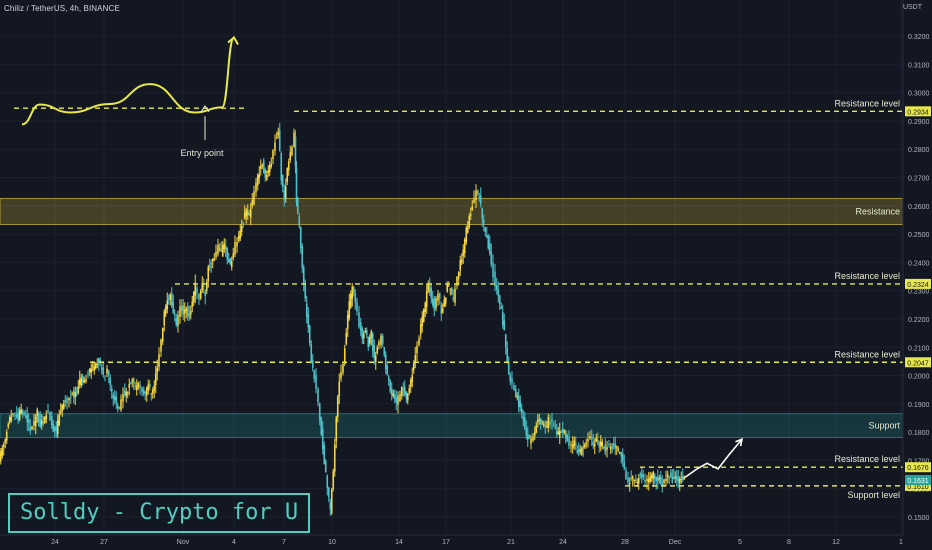 The width and height of the screenshot is (932, 550). I want to click on time-tick-label: 28, so click(625, 542).